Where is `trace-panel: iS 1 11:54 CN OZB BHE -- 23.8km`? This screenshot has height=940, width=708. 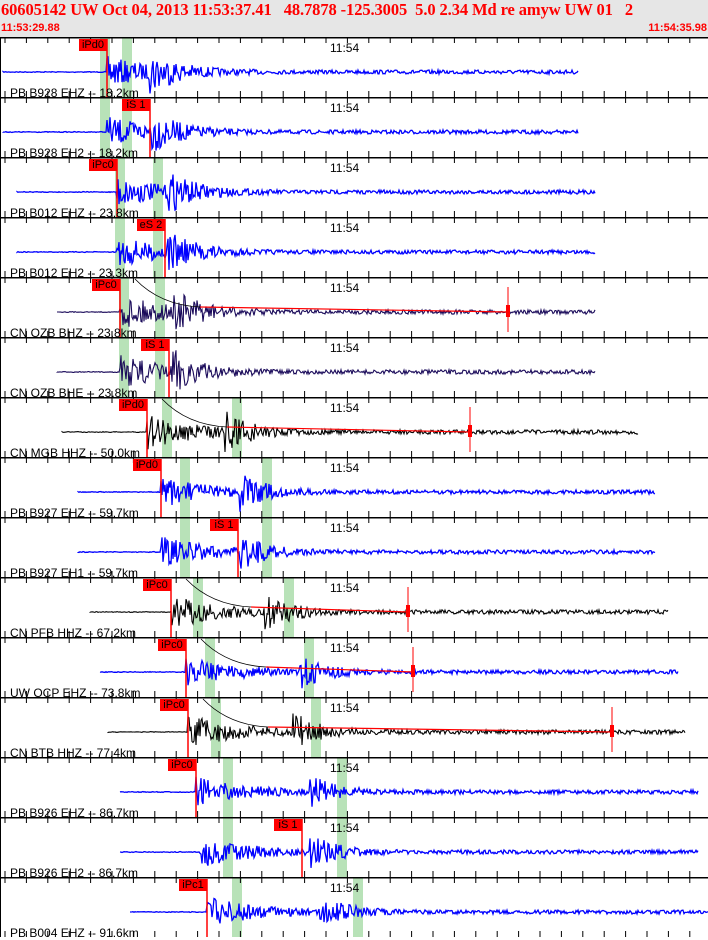 trace-panel: iS 1 11:54 CN OZB BHE -- 23.8km is located at coordinates (354, 368).